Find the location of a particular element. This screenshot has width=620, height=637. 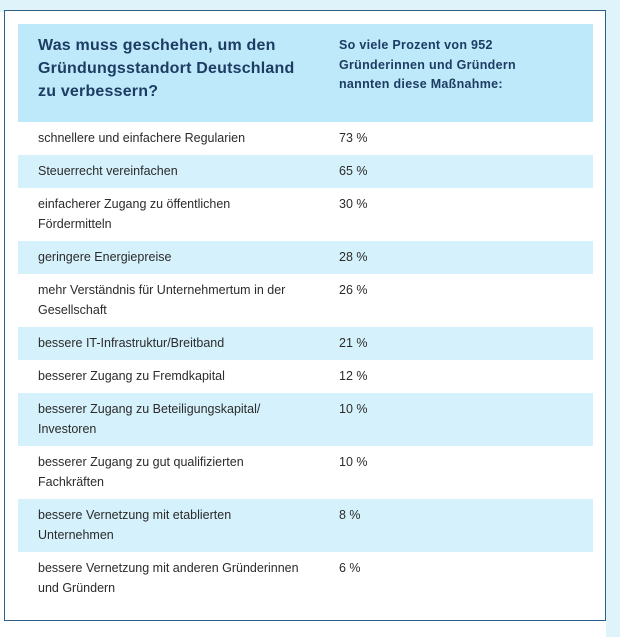

measure-label: besserer Zugang zu gut qualifizierten is located at coordinates (141, 462).